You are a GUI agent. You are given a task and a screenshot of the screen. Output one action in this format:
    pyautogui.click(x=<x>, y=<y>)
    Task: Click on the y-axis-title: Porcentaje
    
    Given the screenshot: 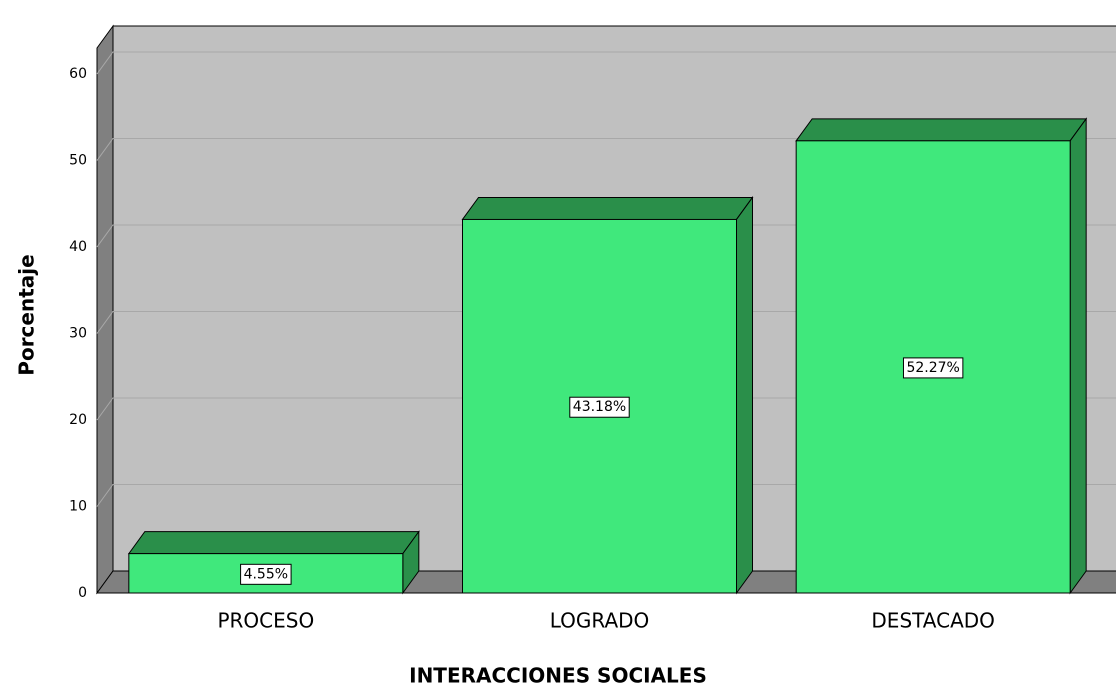 What is the action you would take?
    pyautogui.click(x=27, y=314)
    